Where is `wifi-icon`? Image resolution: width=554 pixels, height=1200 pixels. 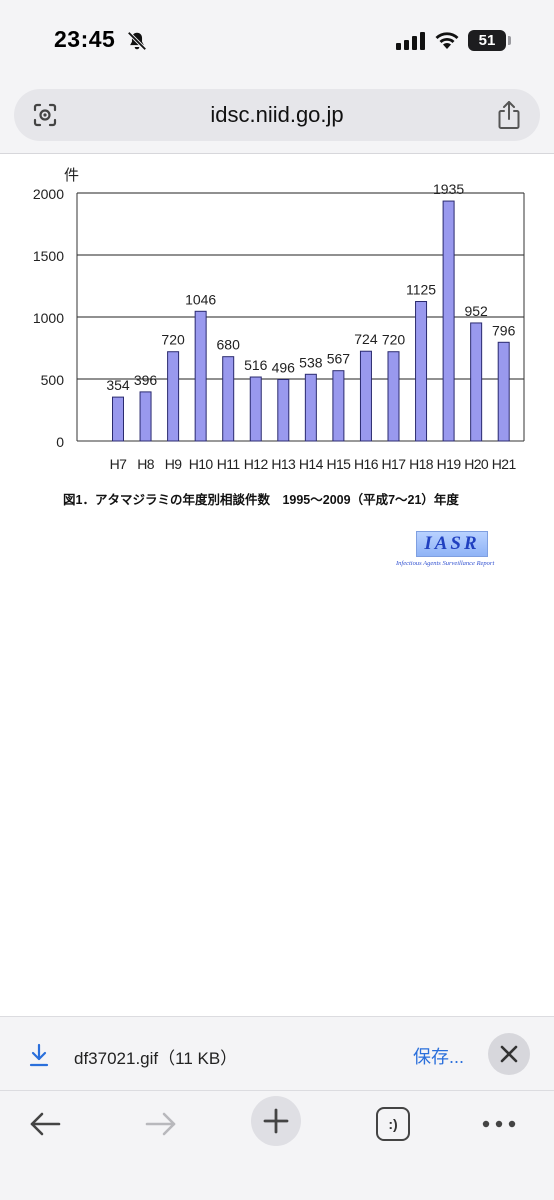 wifi-icon is located at coordinates (447, 40).